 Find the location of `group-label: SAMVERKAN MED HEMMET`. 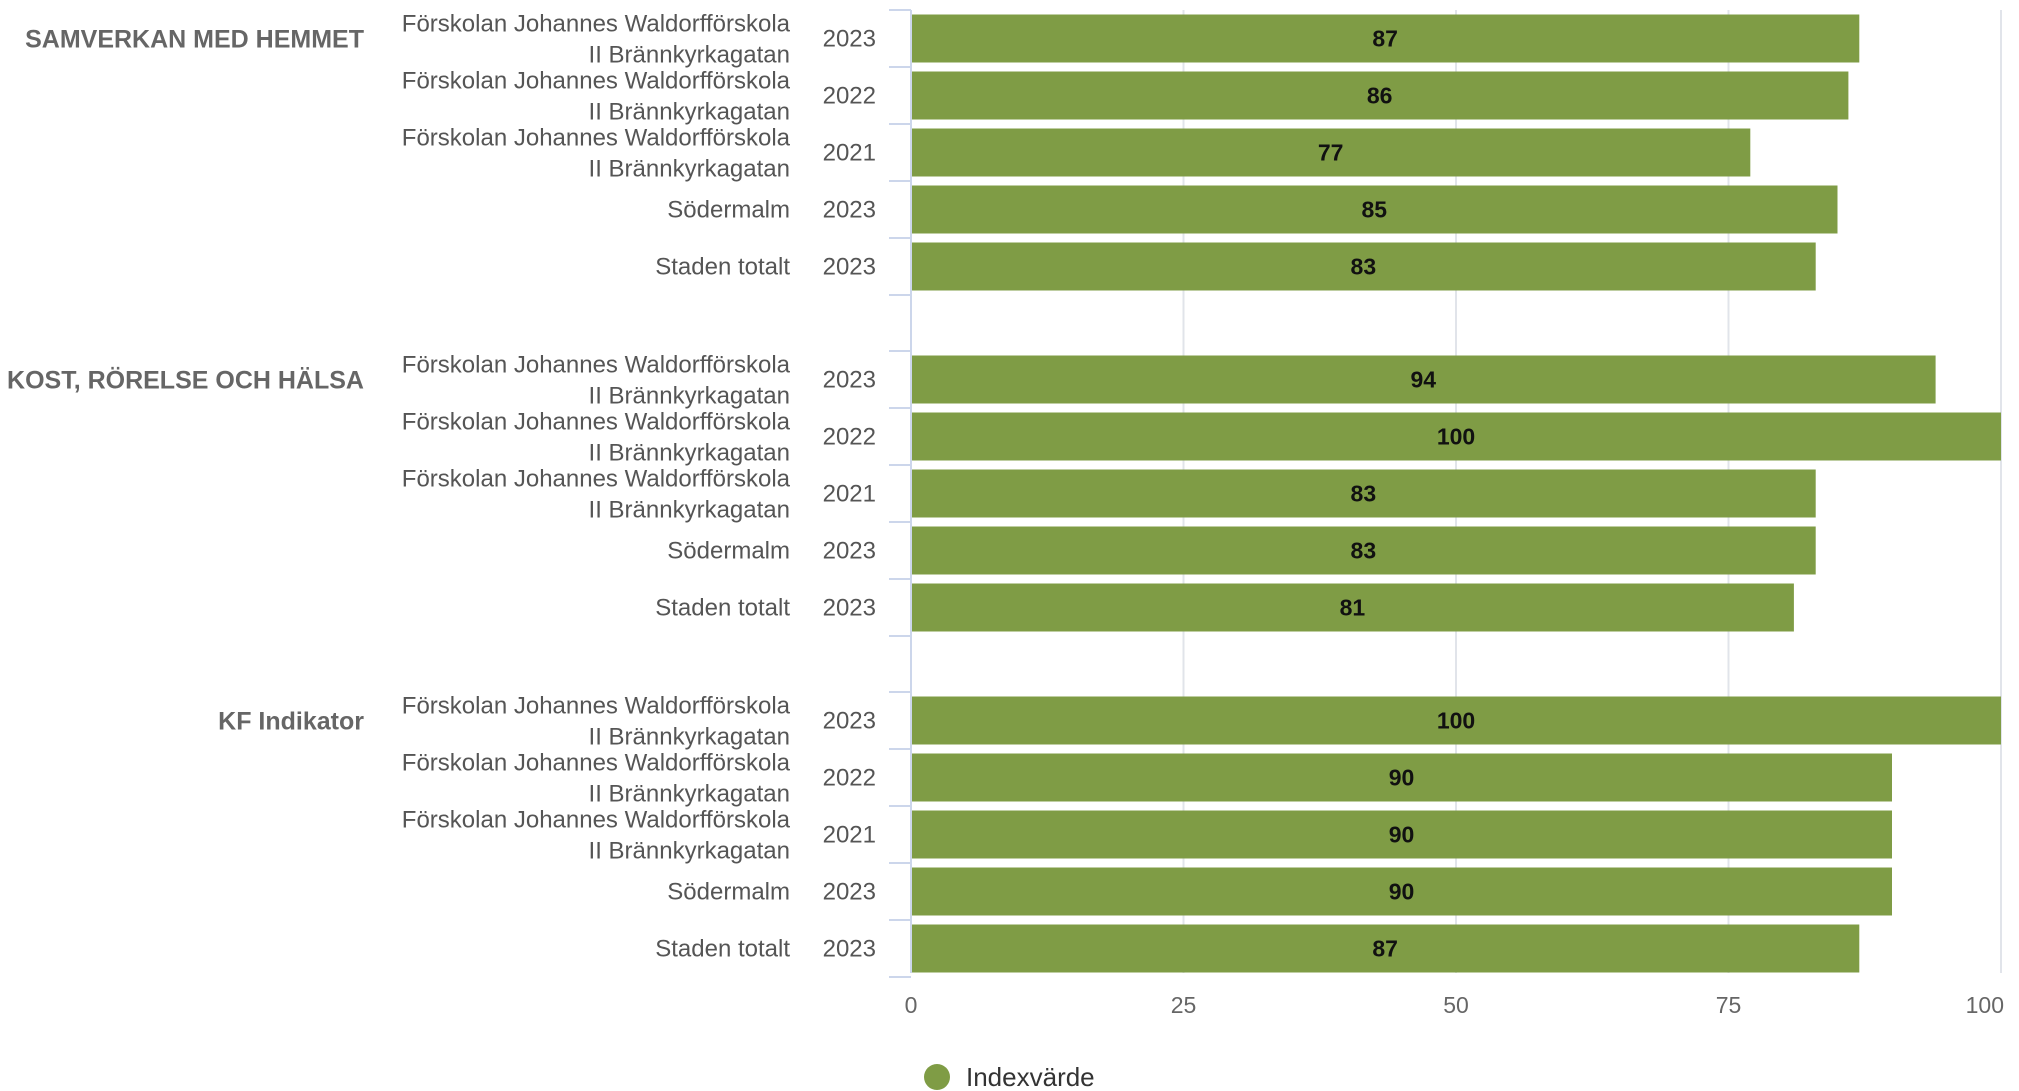

group-label: SAMVERKAN MED HEMMET is located at coordinates (194, 40).